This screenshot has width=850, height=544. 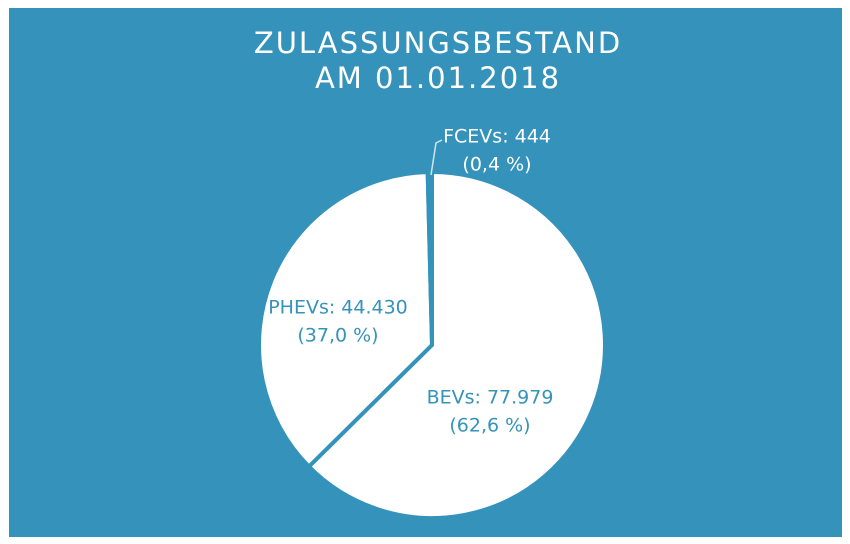 What do you see at coordinates (497, 137) in the screenshot?
I see `data-label: FCEVs: 444` at bounding box center [497, 137].